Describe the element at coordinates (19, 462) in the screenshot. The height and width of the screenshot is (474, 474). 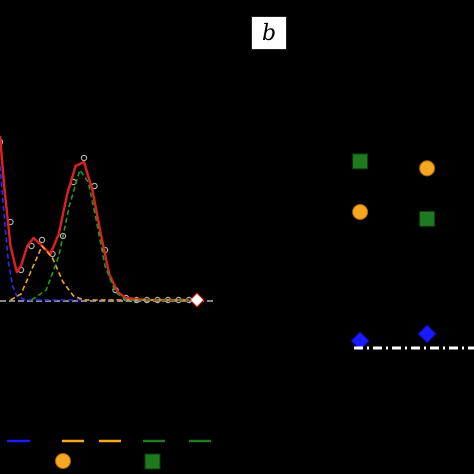
I see `legend-index-111: 111` at that location.